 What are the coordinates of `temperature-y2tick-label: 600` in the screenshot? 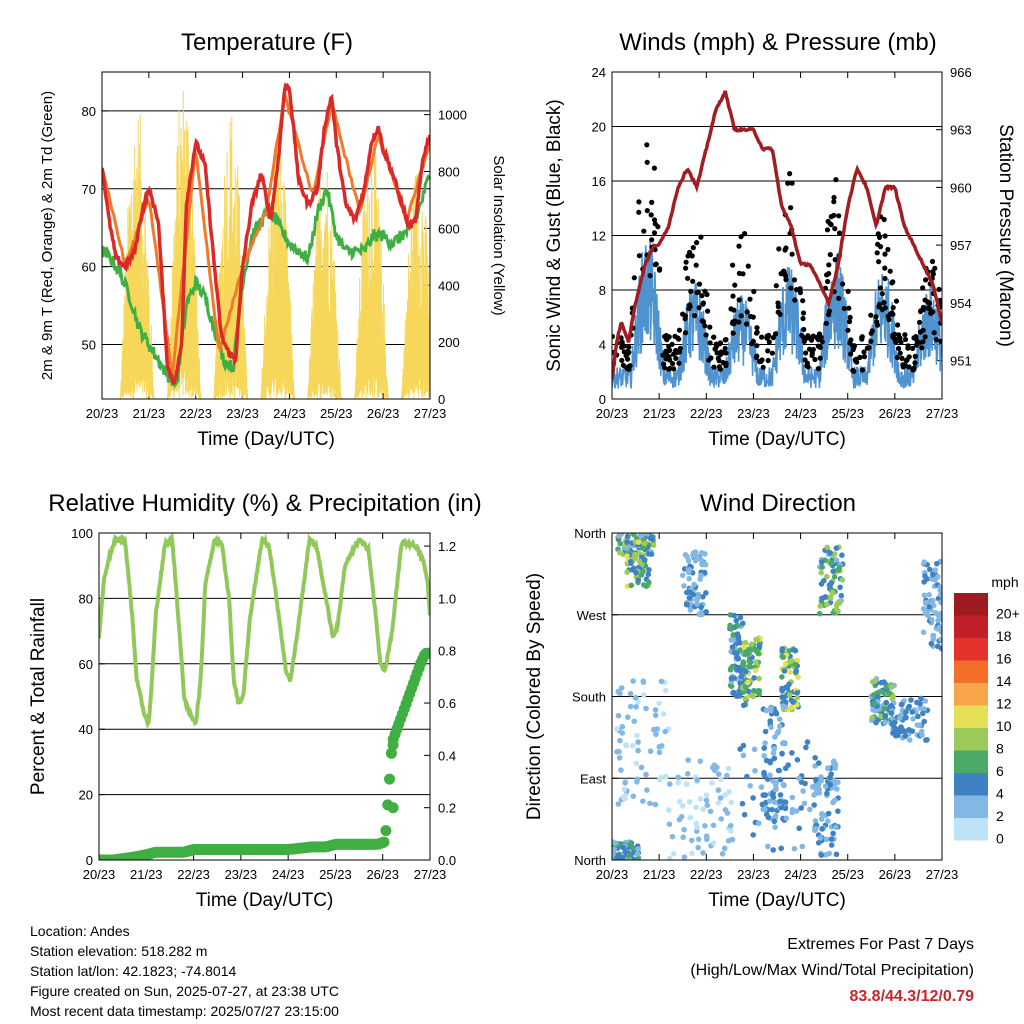 It's located at (449, 228).